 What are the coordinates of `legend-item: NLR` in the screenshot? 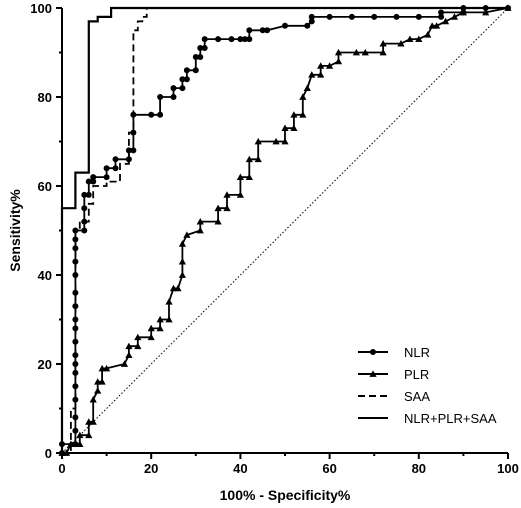 It's located at (394, 352).